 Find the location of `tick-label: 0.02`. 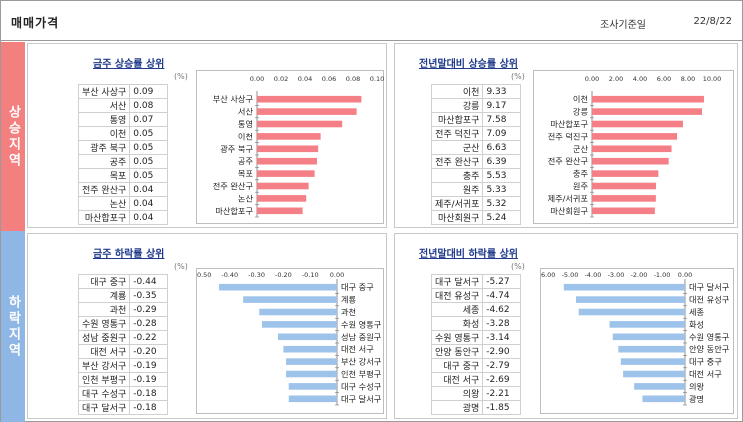

tick-label: 0.02 is located at coordinates (281, 79).